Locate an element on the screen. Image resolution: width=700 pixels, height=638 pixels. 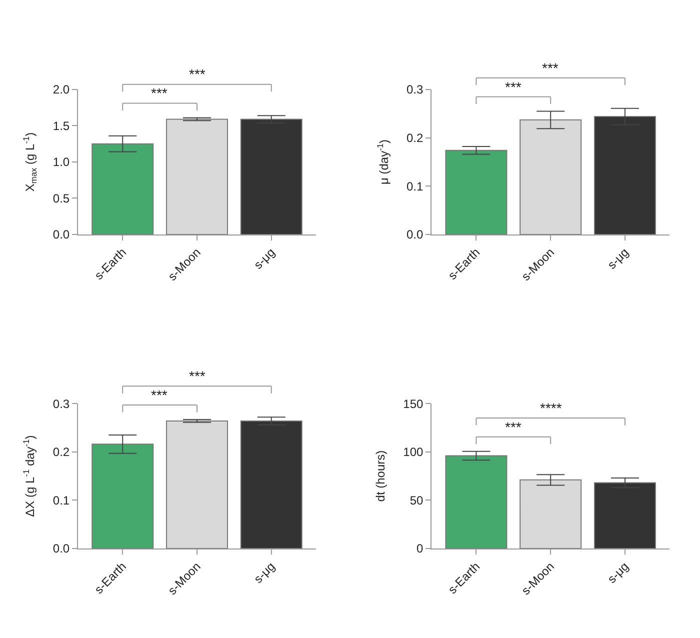
y-tick-label: 0 is located at coordinates (420, 549).